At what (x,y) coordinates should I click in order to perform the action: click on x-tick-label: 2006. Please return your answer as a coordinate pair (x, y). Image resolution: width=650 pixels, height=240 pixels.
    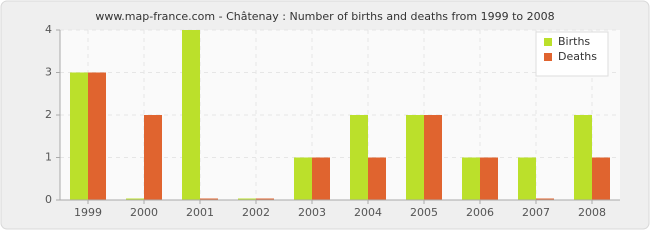
    Looking at the image, I should click on (480, 212).